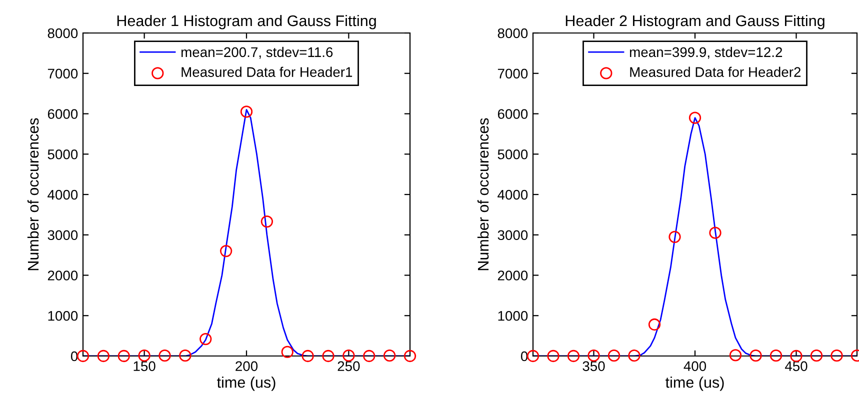 This screenshot has height=412, width=859. I want to click on x-tick-label: 200, so click(247, 366).